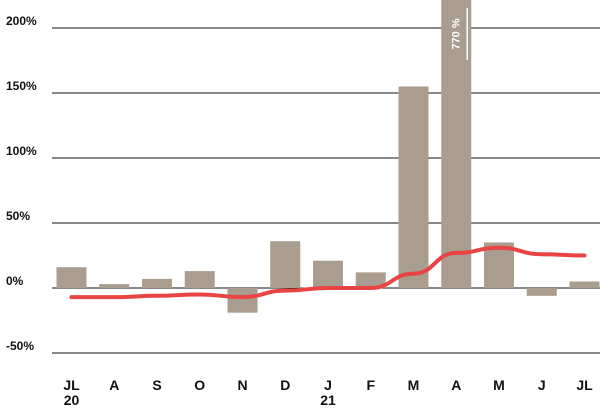  Describe the element at coordinates (199, 385) in the screenshot. I see `x-tick-label: O` at that location.